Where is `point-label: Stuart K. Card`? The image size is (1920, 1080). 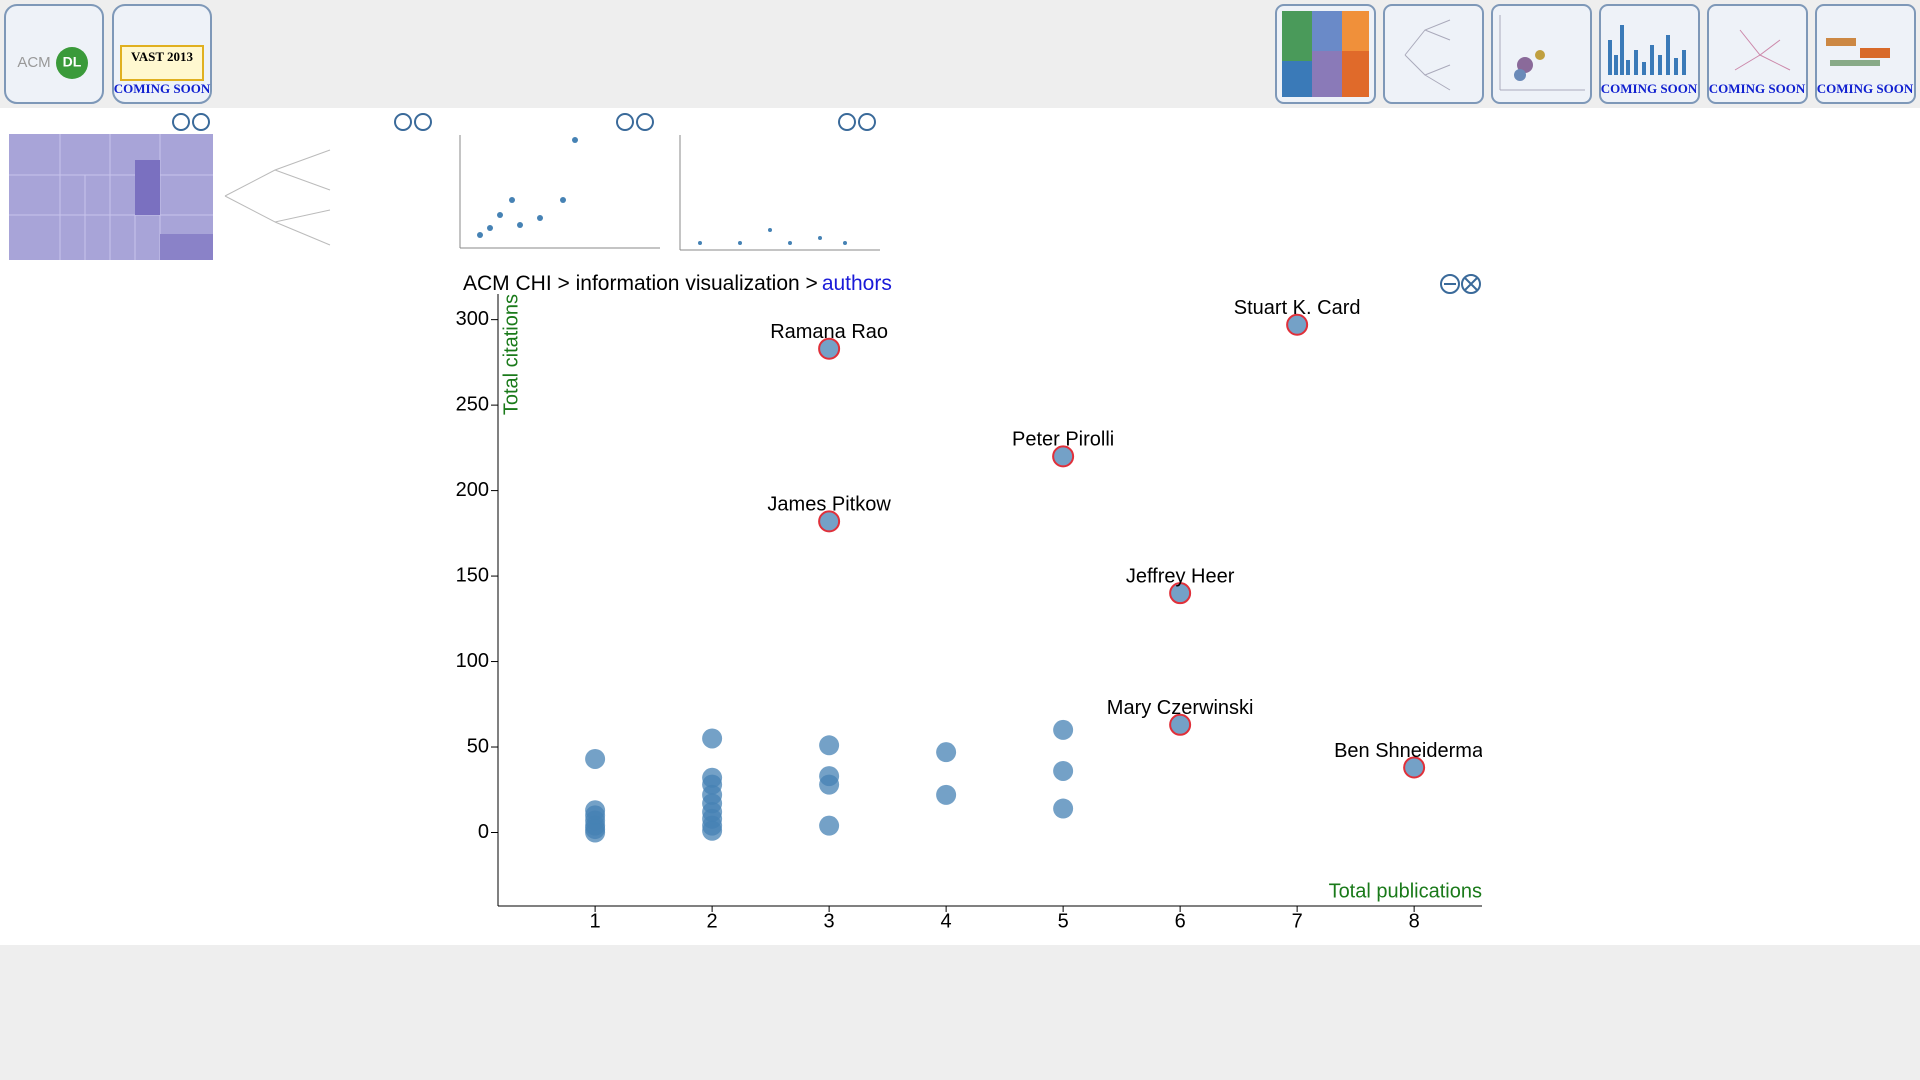
point-label: Stuart K. Card is located at coordinates (1297, 308).